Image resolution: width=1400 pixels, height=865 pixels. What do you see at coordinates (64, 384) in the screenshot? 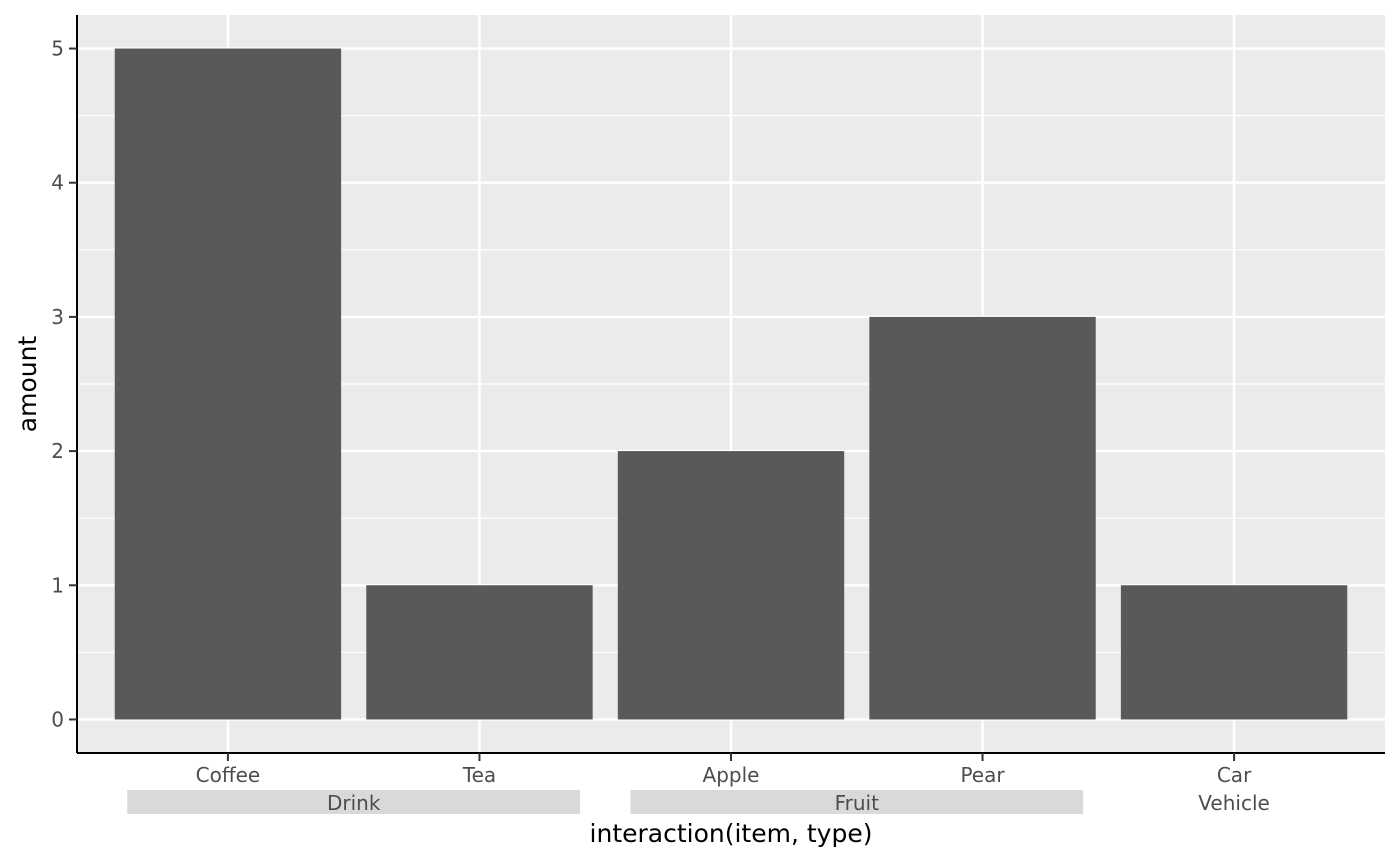
I see `y-axis-ticks: 0 1 2 3 4 5` at bounding box center [64, 384].